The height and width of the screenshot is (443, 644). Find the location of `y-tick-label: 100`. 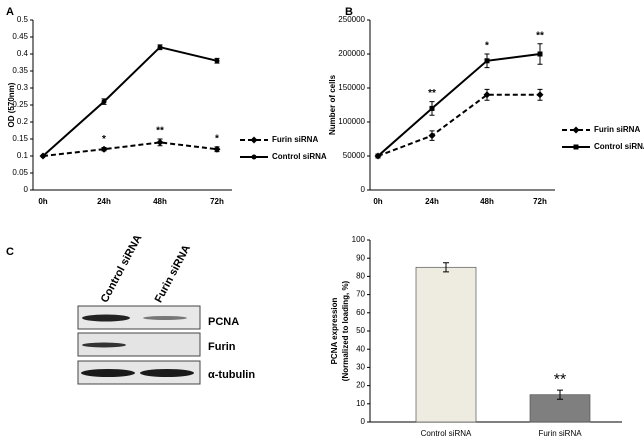

y-tick-label: 100 is located at coordinates (359, 239).